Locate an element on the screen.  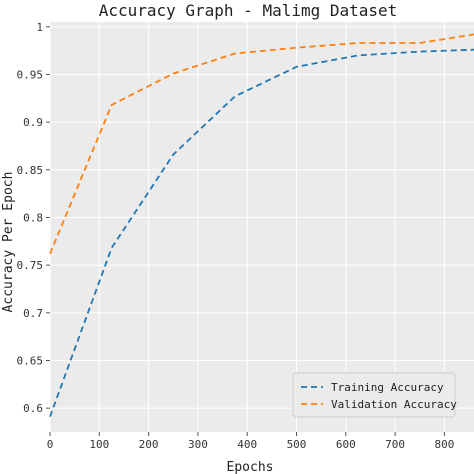
y-tick-label: 0.8 is located at coordinates (33, 217).